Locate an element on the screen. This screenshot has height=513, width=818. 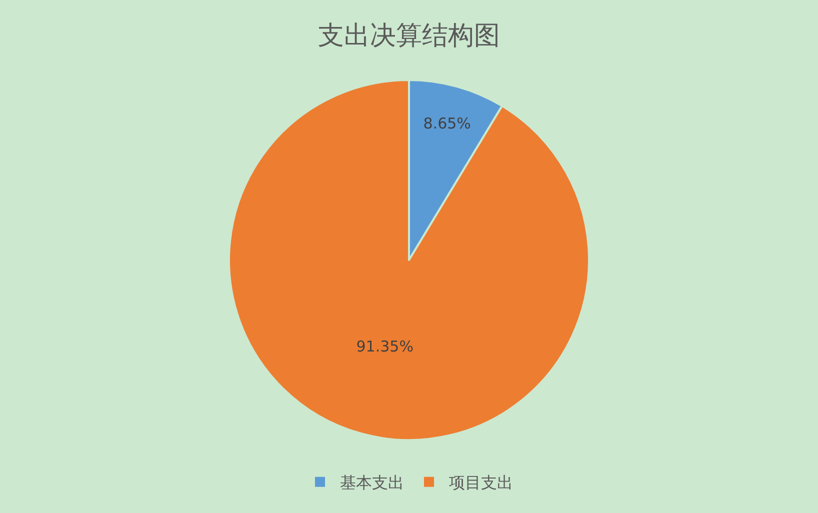
data-label: 8.65% is located at coordinates (447, 123).